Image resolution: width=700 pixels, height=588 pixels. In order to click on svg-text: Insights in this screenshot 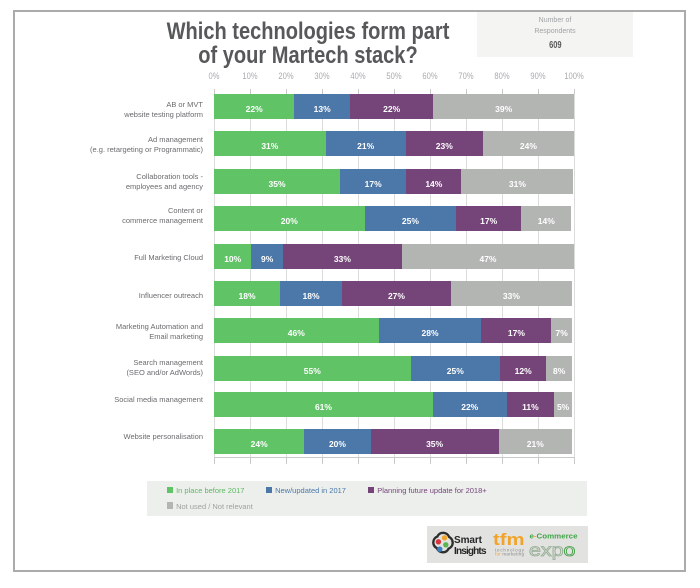, I will do `click(470, 551)`.